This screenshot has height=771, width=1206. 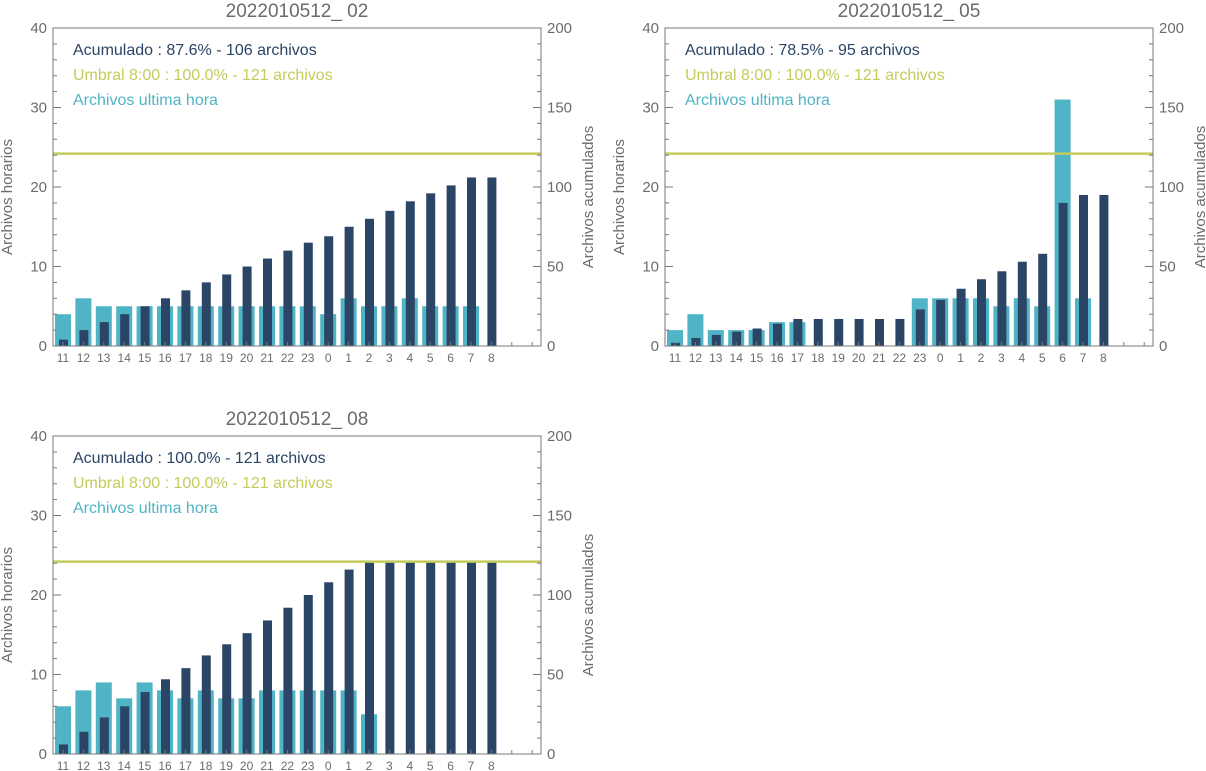 What do you see at coordinates (920, 358) in the screenshot?
I see `x-tick-label: 23` at bounding box center [920, 358].